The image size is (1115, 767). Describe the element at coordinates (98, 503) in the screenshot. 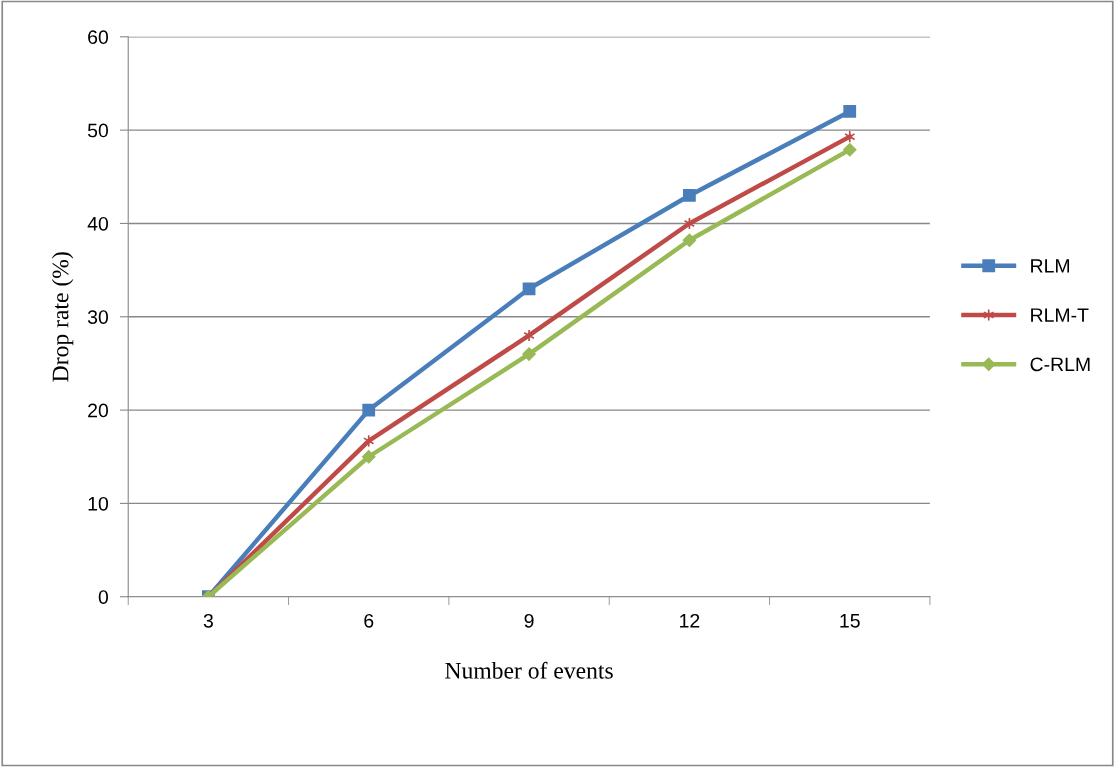

I see `y-tick-label: 10` at that location.